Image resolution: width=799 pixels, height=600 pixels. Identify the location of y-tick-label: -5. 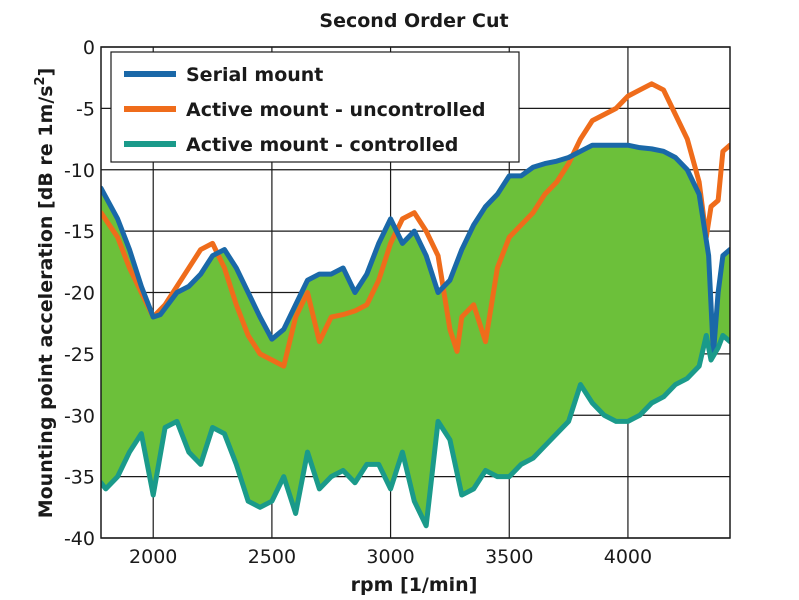
(85, 109).